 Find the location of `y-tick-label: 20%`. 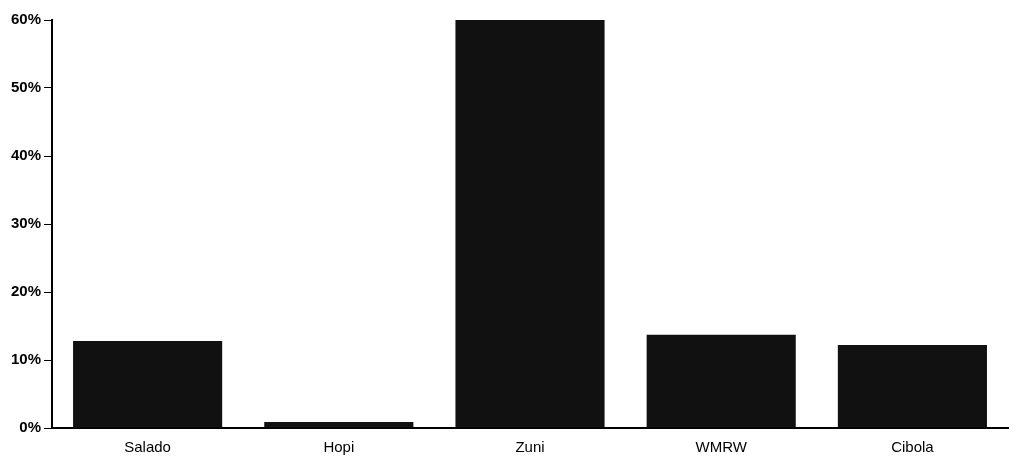

y-tick-label: 20% is located at coordinates (26, 291).